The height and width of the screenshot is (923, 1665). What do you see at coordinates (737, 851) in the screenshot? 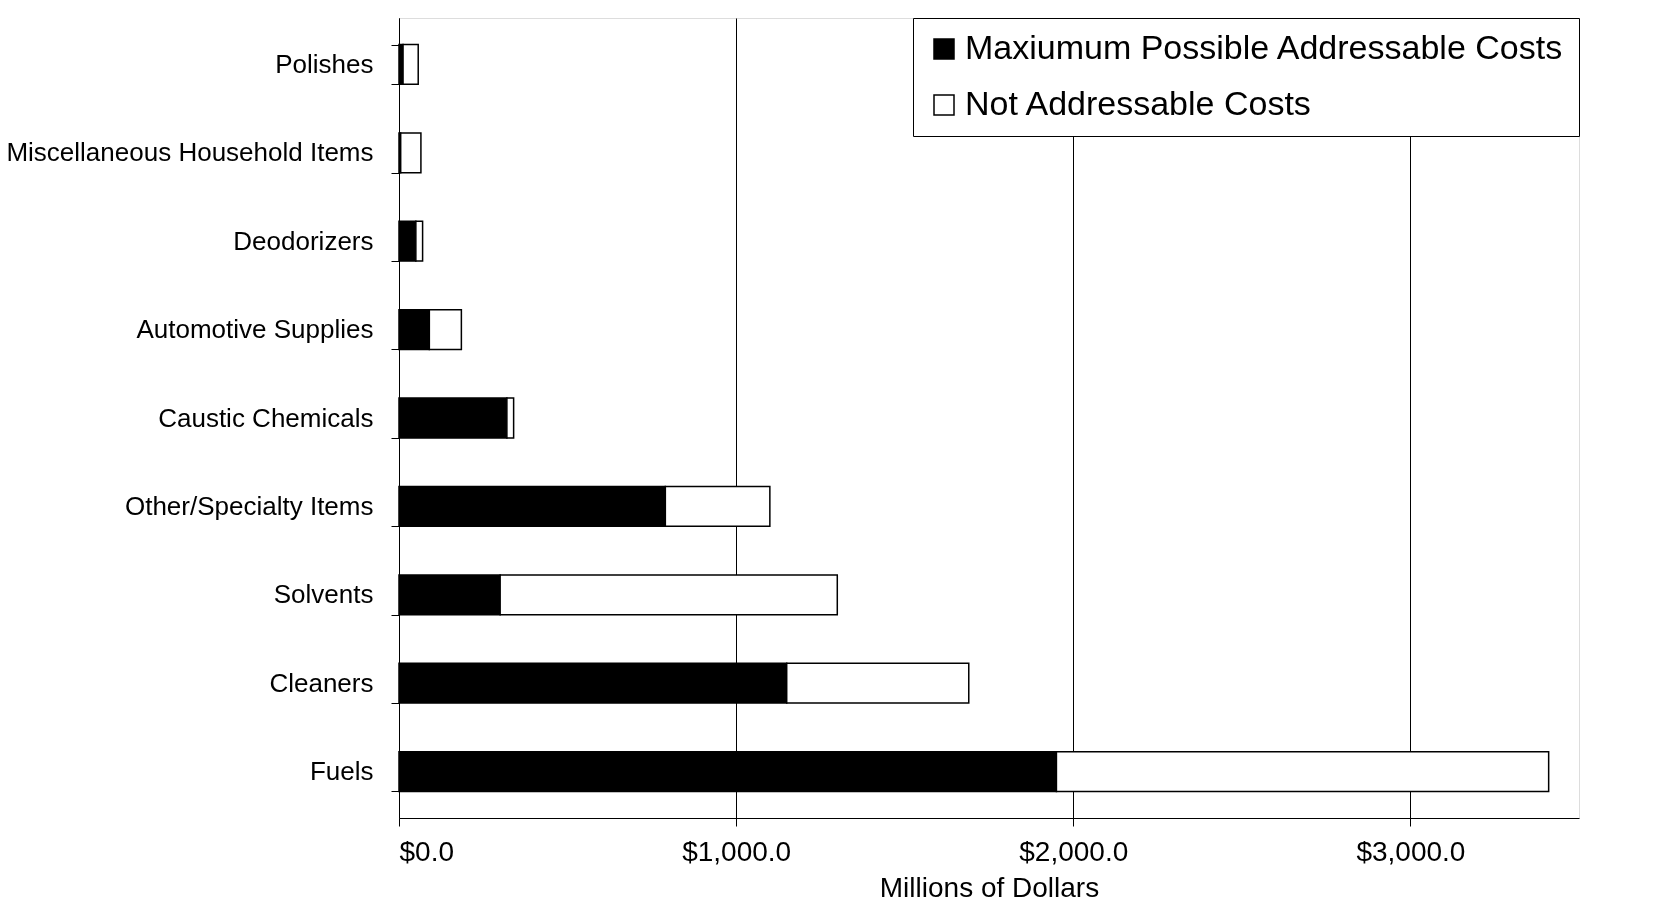
I see `x-tick-label: $1,000.0` at bounding box center [737, 851].